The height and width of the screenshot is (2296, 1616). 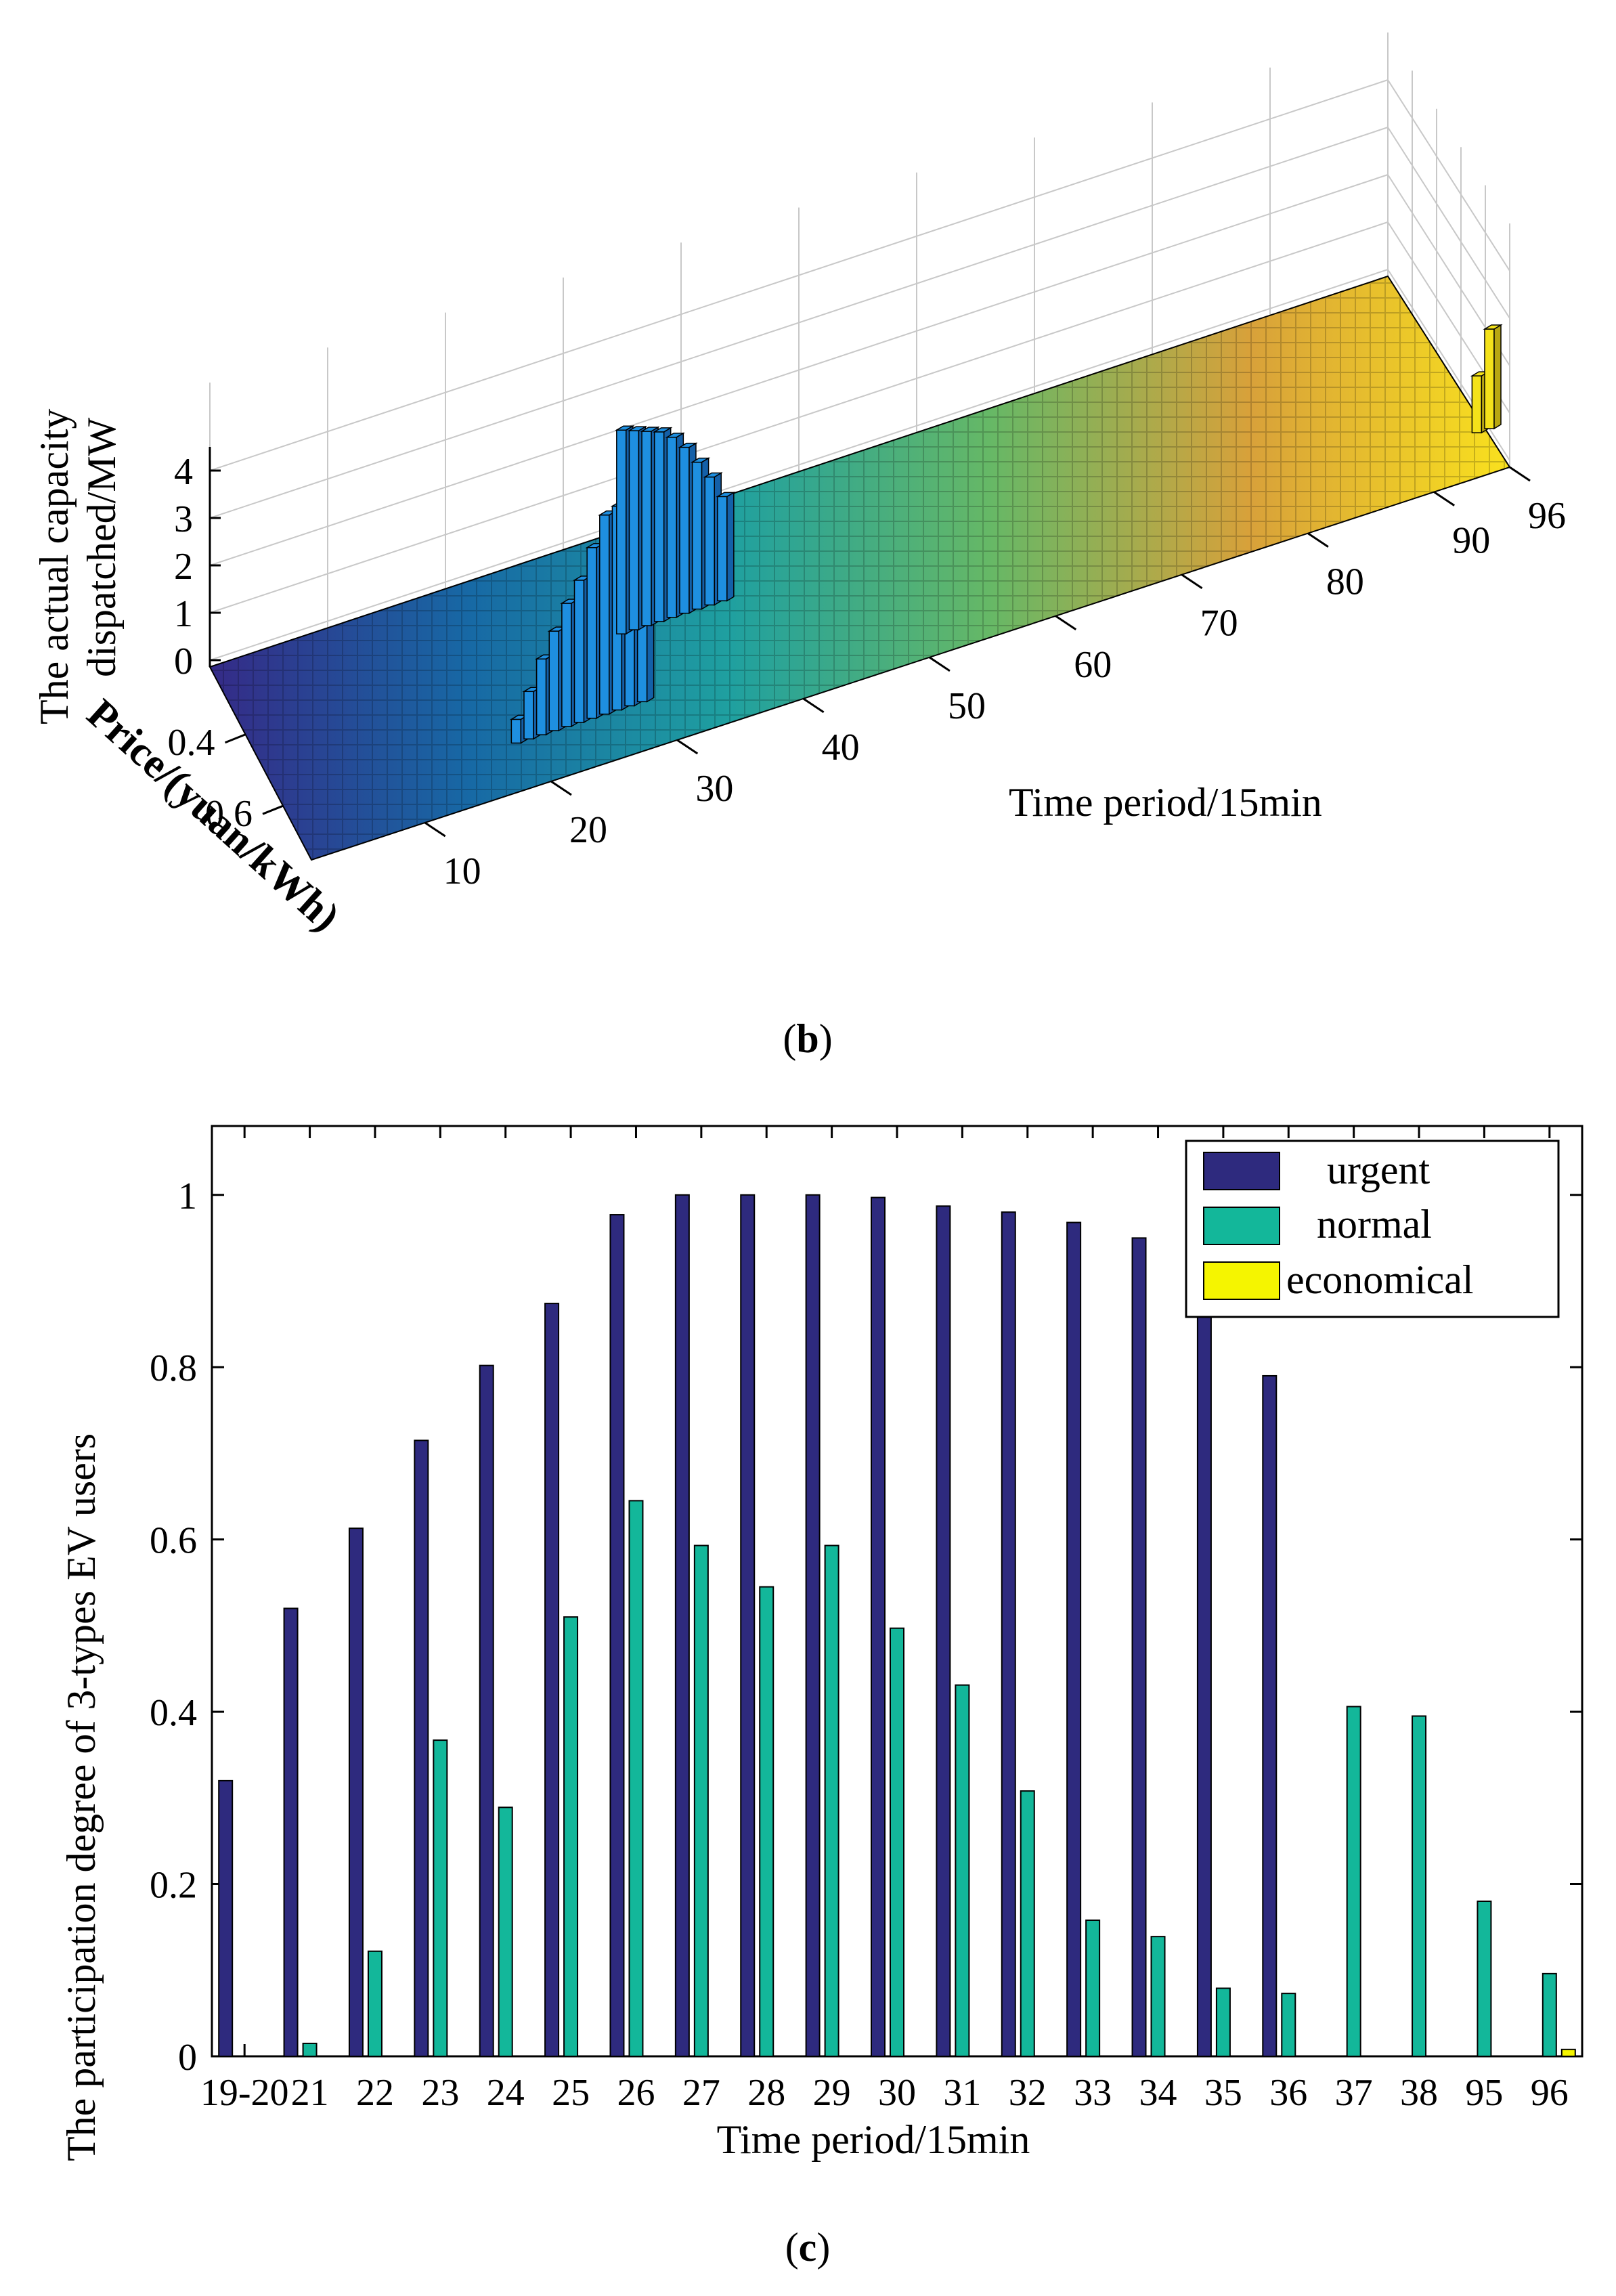 I want to click on bar3d, so click(x=1493, y=377).